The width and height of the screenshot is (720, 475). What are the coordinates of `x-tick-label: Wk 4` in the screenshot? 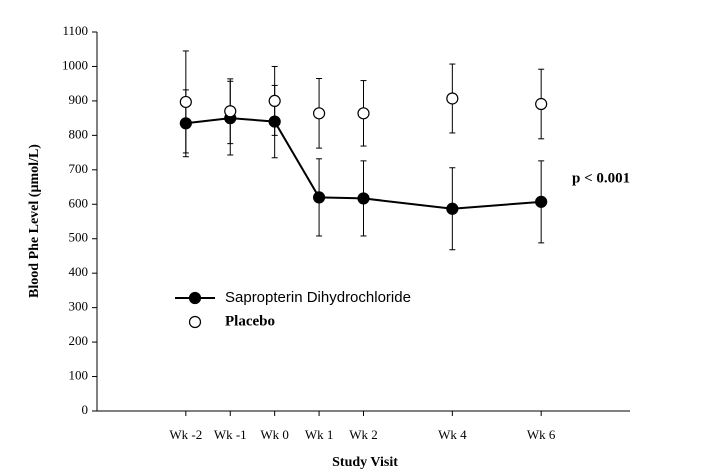 It's located at (452, 434).